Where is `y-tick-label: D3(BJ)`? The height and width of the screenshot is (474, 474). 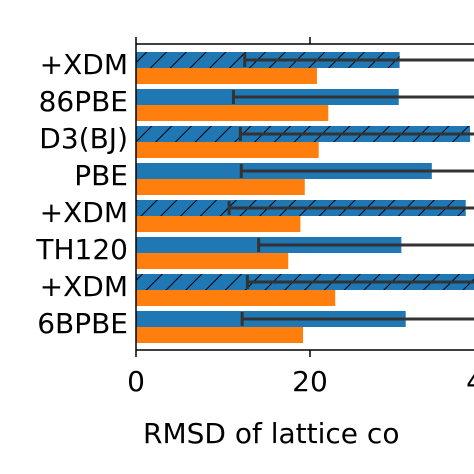 y-tick-label: D3(BJ) is located at coordinates (83, 138).